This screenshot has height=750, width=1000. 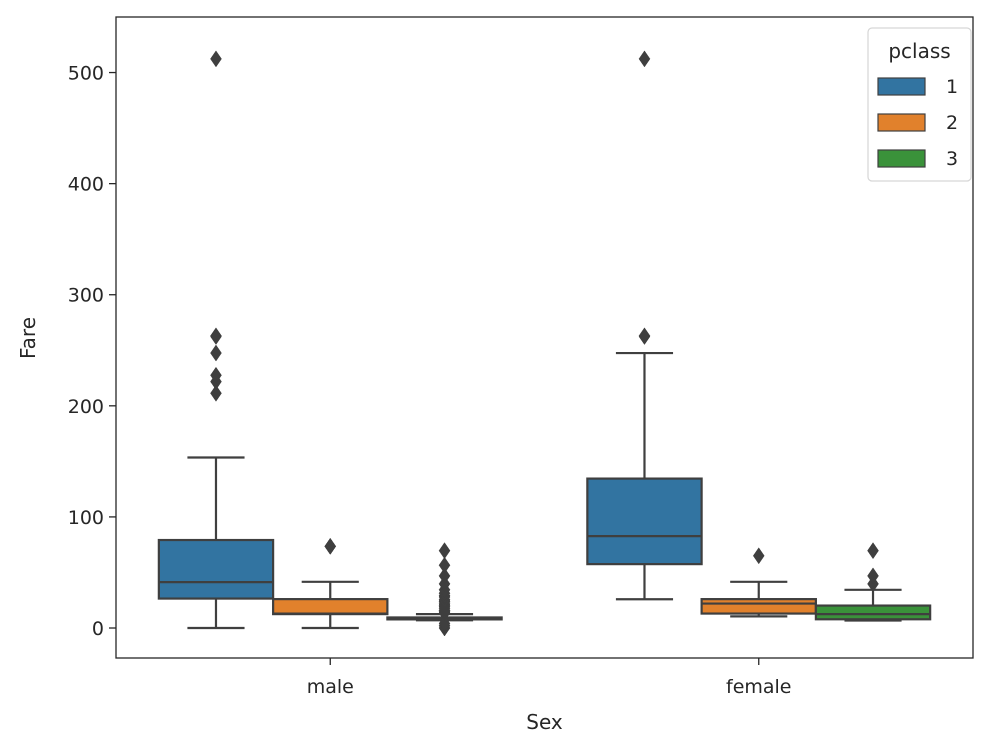 What do you see at coordinates (952, 123) in the screenshot?
I see `legend-label-pclass-2: 2` at bounding box center [952, 123].